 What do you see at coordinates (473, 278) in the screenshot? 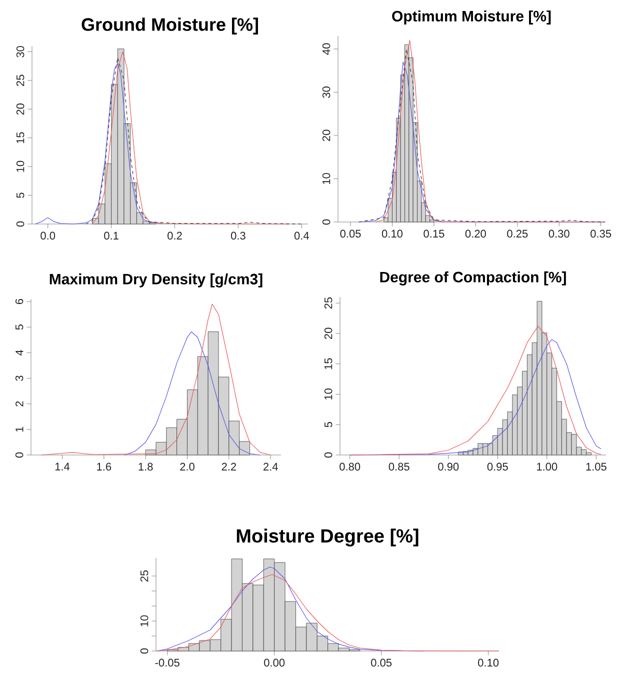
I see `chart-title: Degree of Compaction [%]` at bounding box center [473, 278].